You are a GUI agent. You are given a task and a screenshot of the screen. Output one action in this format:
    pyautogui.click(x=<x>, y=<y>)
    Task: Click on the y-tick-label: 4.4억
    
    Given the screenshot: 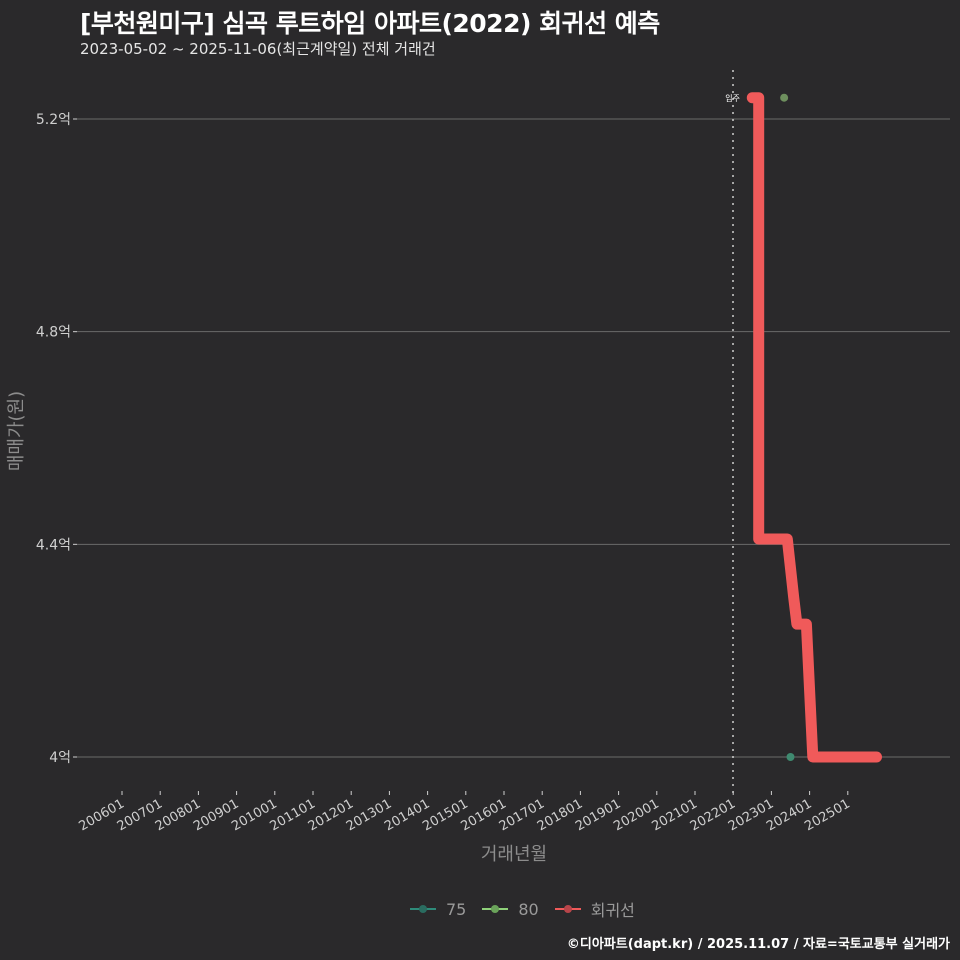 What is the action you would take?
    pyautogui.click(x=53, y=545)
    